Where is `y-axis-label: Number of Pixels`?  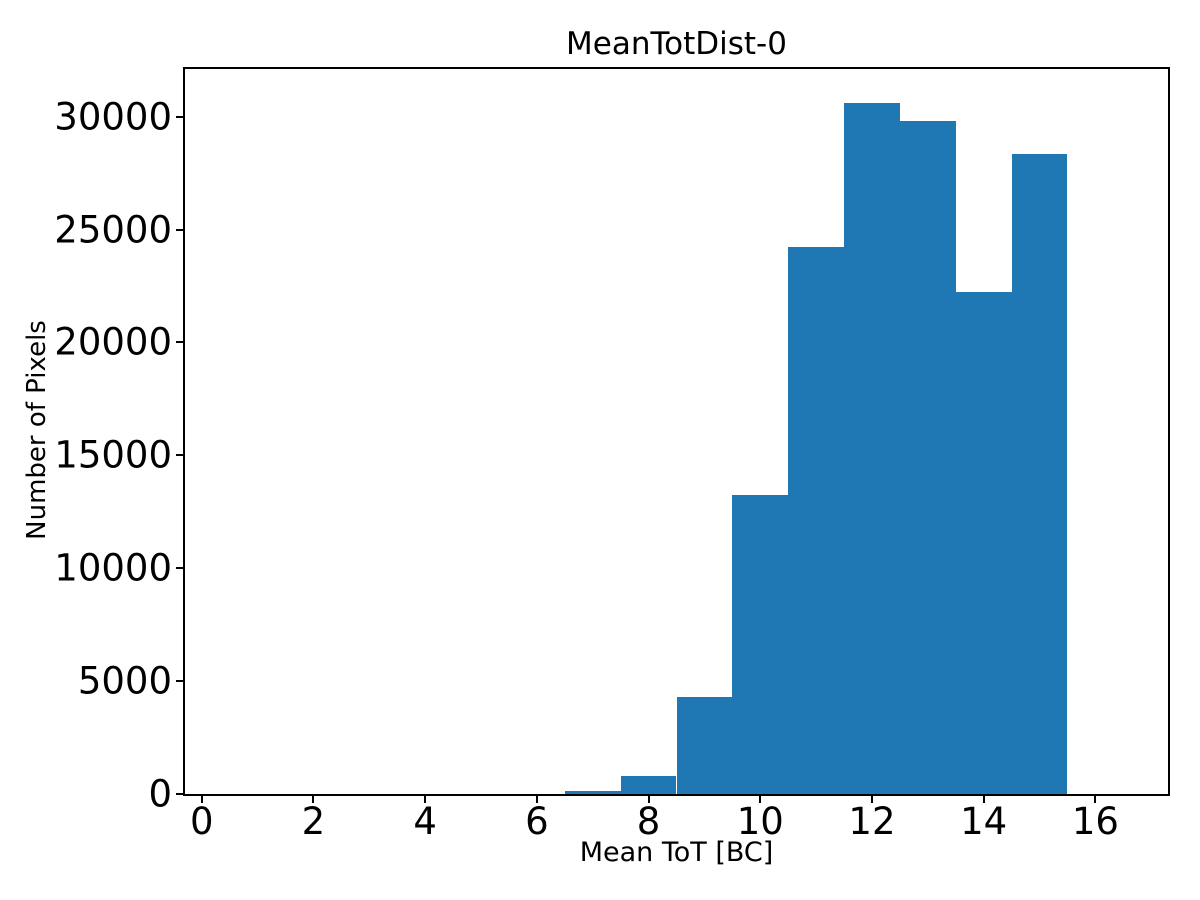
y-axis-label: Number of Pixels is located at coordinates (37, 430).